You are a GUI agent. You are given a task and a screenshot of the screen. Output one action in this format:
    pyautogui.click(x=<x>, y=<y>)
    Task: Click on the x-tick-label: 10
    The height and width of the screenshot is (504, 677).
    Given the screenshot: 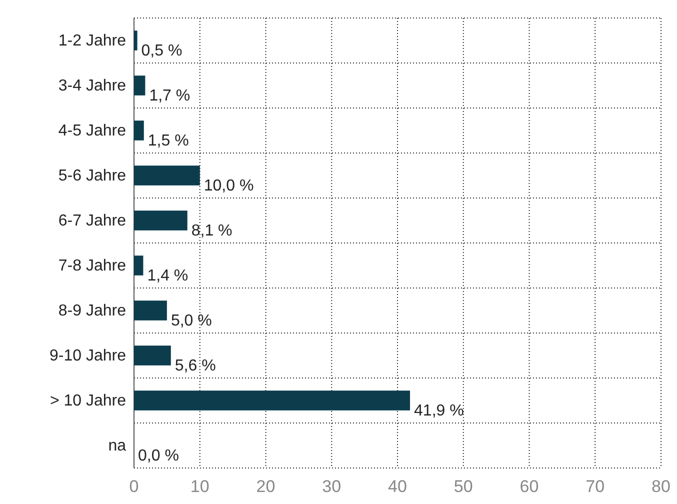 What is the action you would take?
    pyautogui.click(x=200, y=486)
    